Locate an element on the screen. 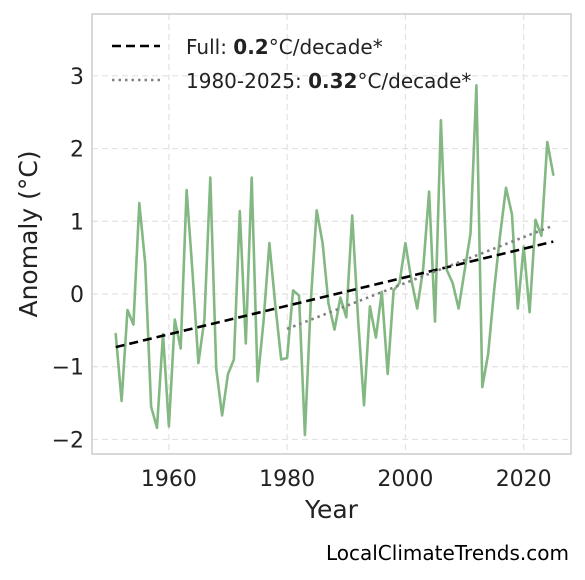 This screenshot has width=585, height=580. legend-full-value: 0.2 is located at coordinates (250, 47).